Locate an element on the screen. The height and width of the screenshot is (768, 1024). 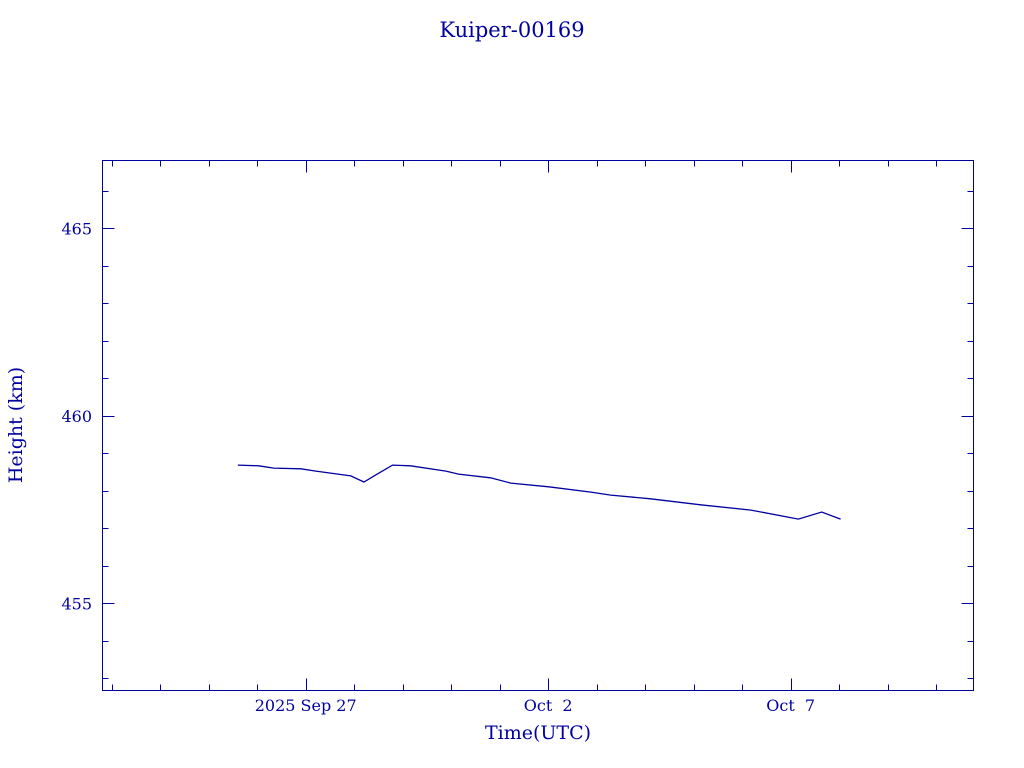
y-tick-label: 460 is located at coordinates (76, 416).